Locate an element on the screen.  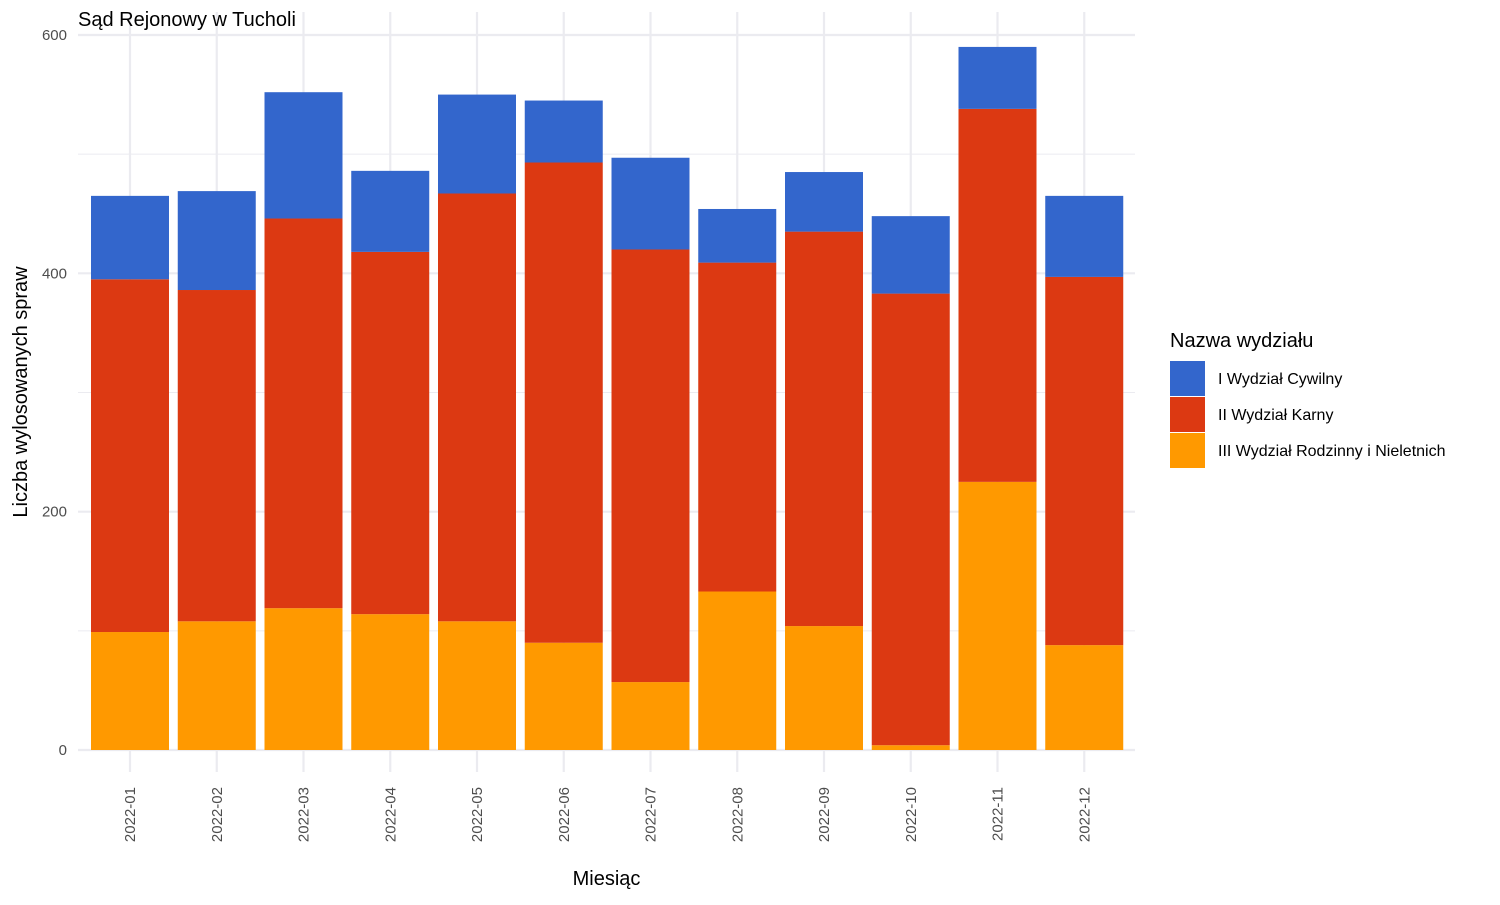
x-axis-title: Miesiąc is located at coordinates (607, 879).